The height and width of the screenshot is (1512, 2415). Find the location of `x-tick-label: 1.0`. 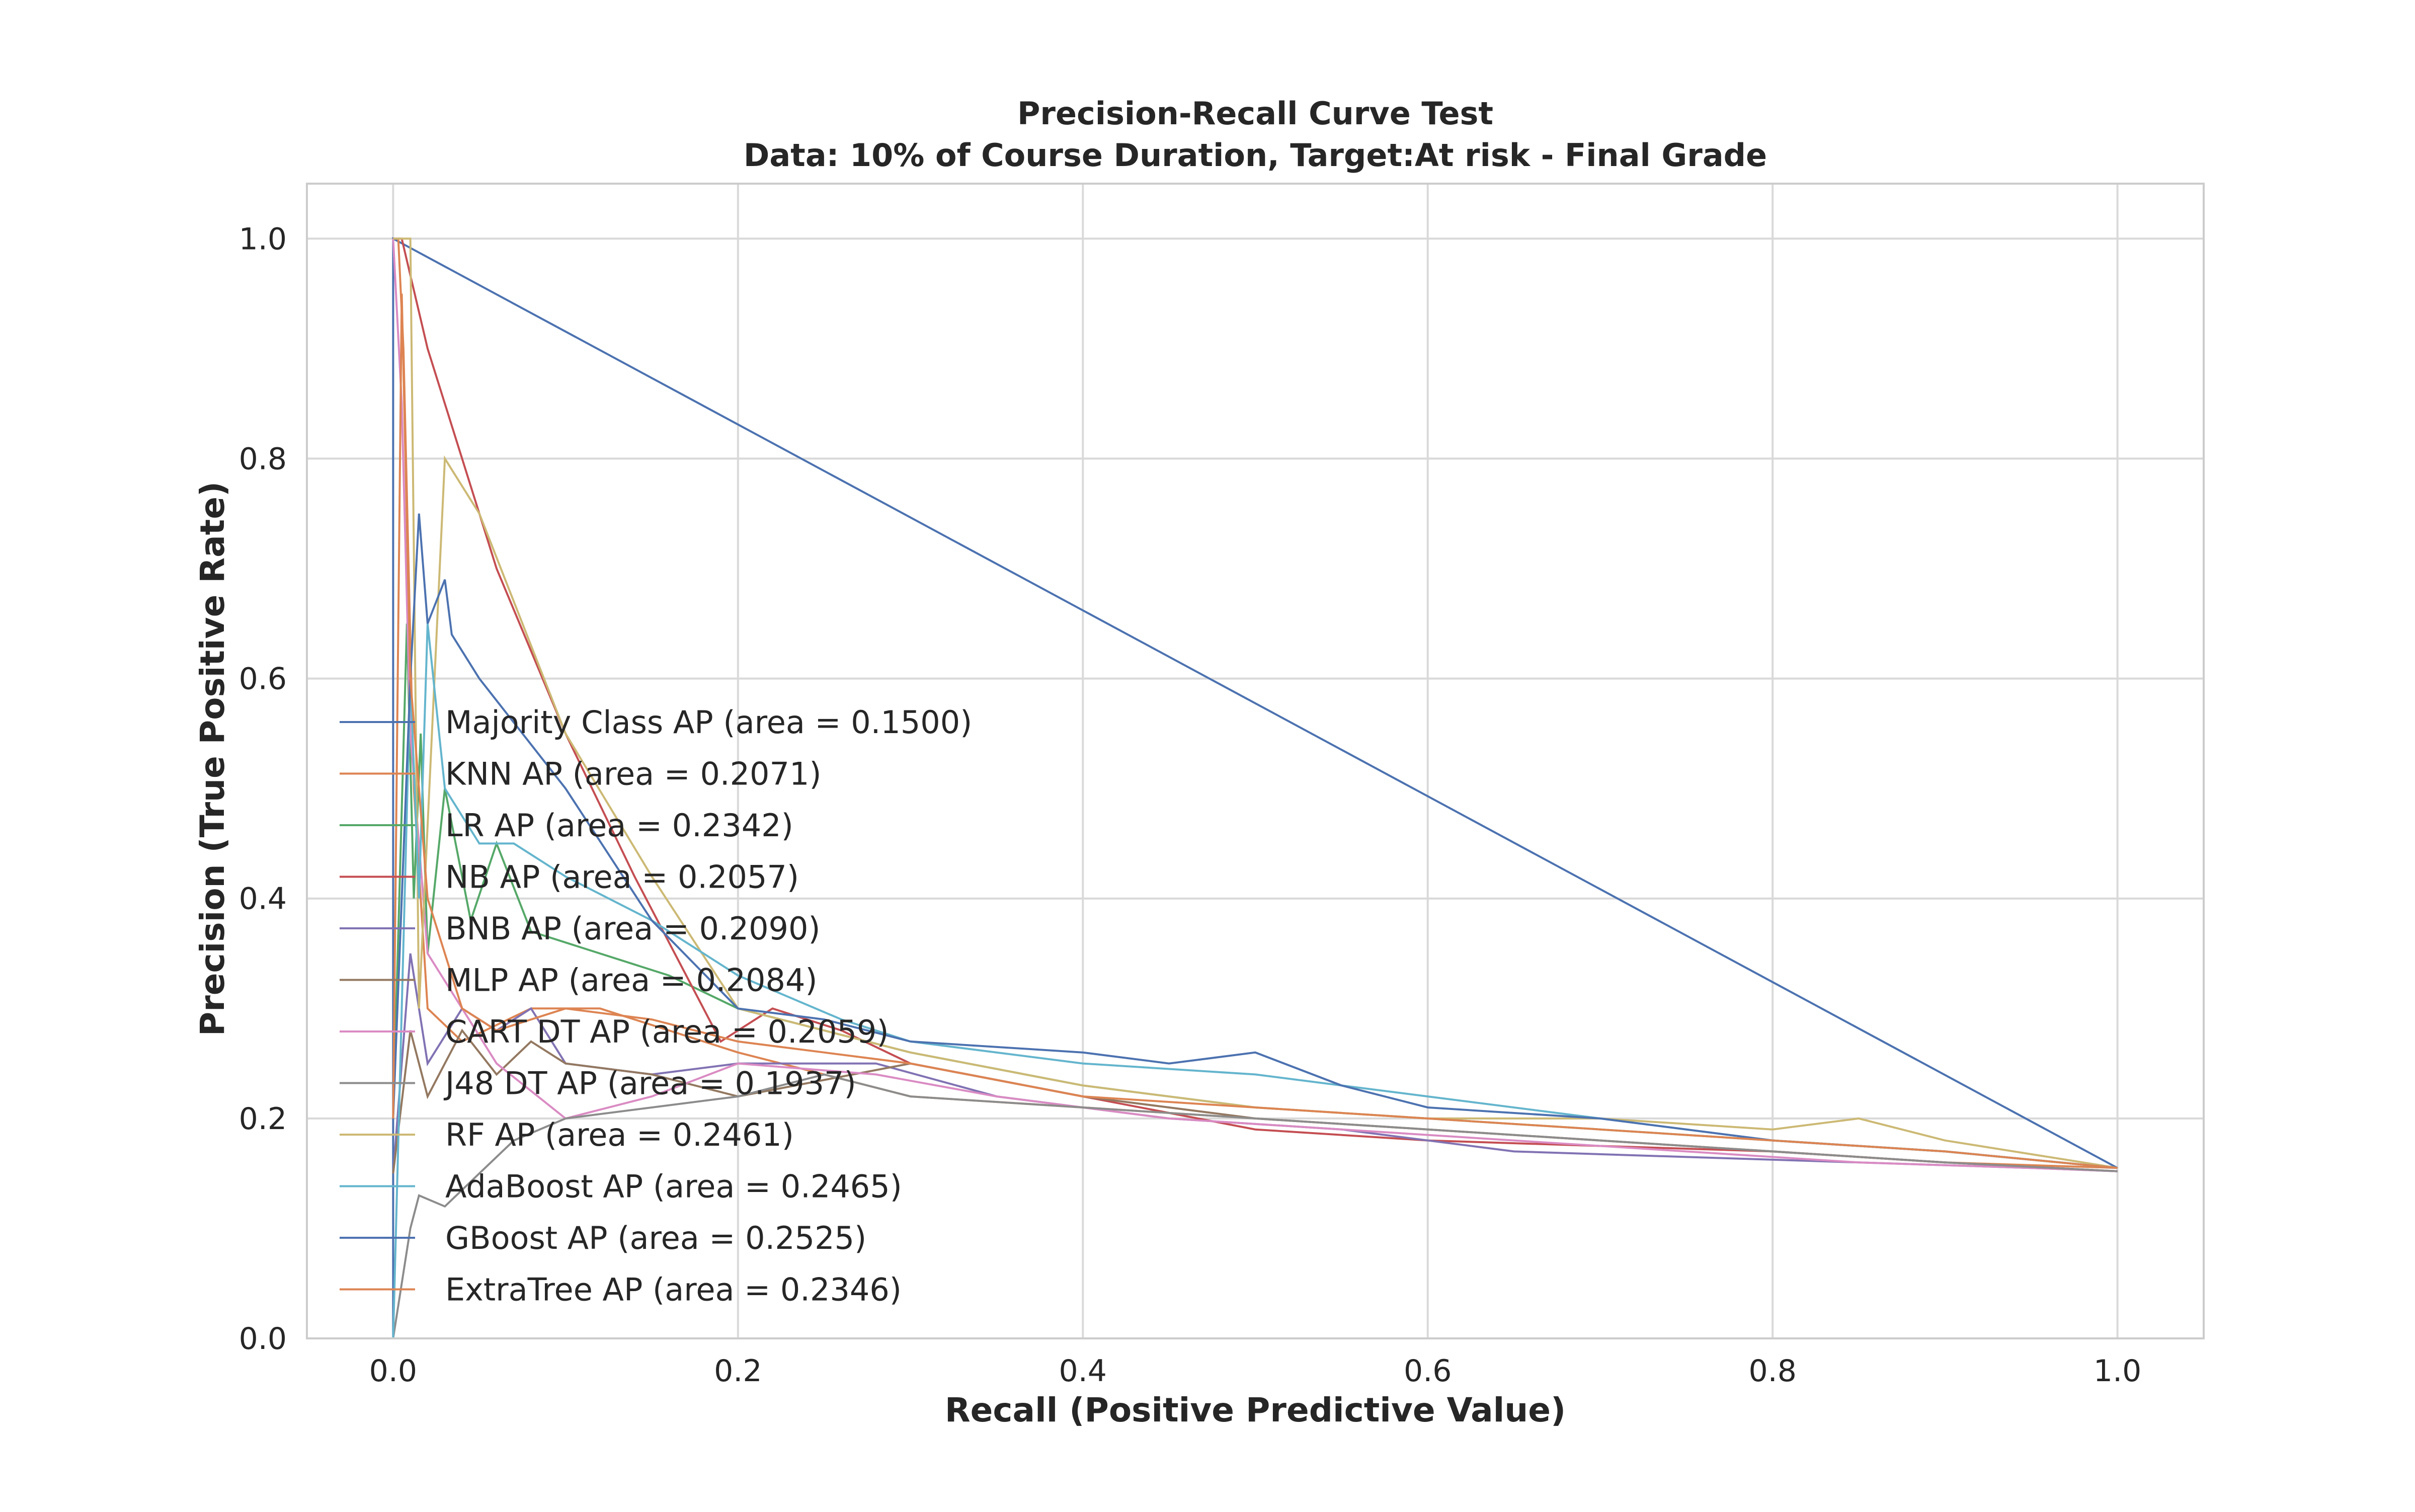

x-tick-label: 1.0 is located at coordinates (2117, 1371).